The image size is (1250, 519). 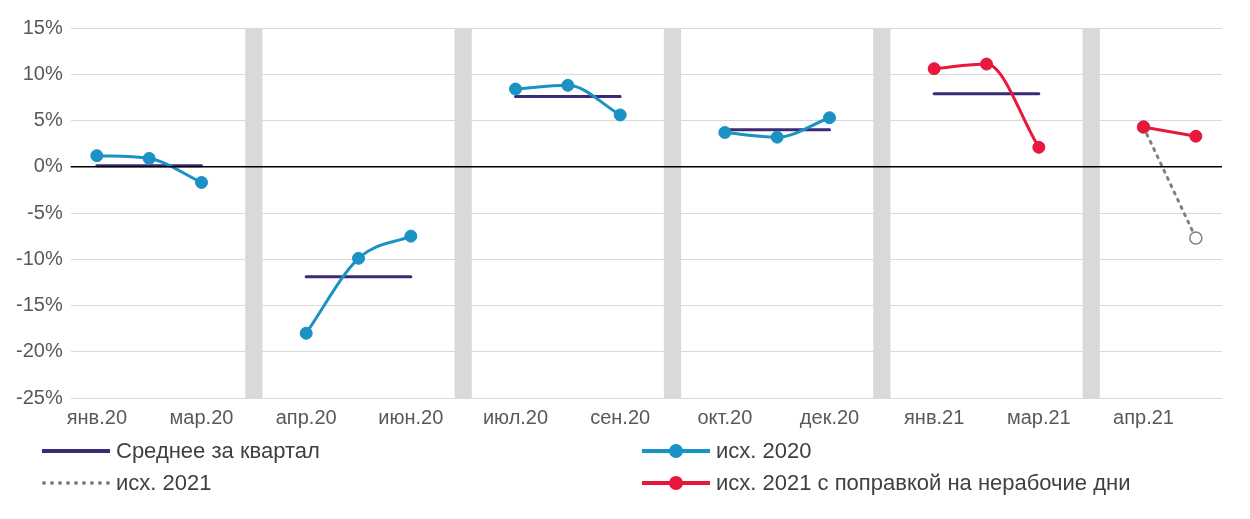 I want to click on x-tick-label: мар.21, so click(x=1038, y=416).